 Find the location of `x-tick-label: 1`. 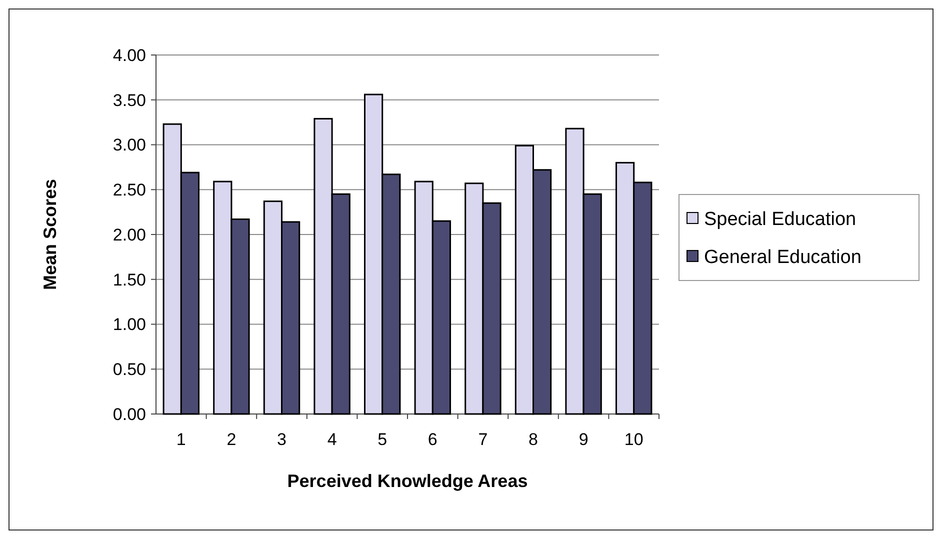

x-tick-label: 1 is located at coordinates (181, 439).